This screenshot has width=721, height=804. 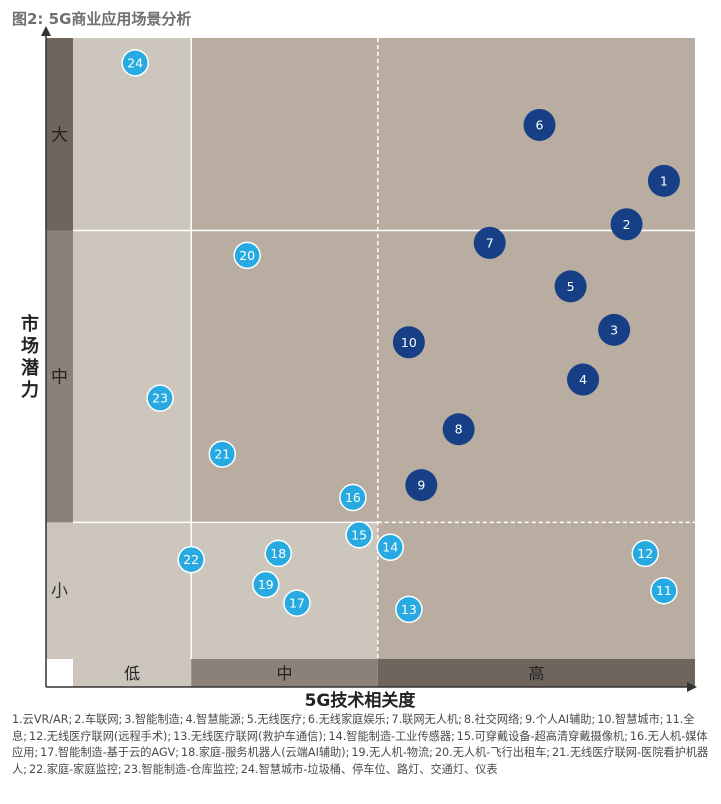 What do you see at coordinates (560, 719) in the screenshot?
I see `legend-item: 9.个人AI辅助;` at bounding box center [560, 719].